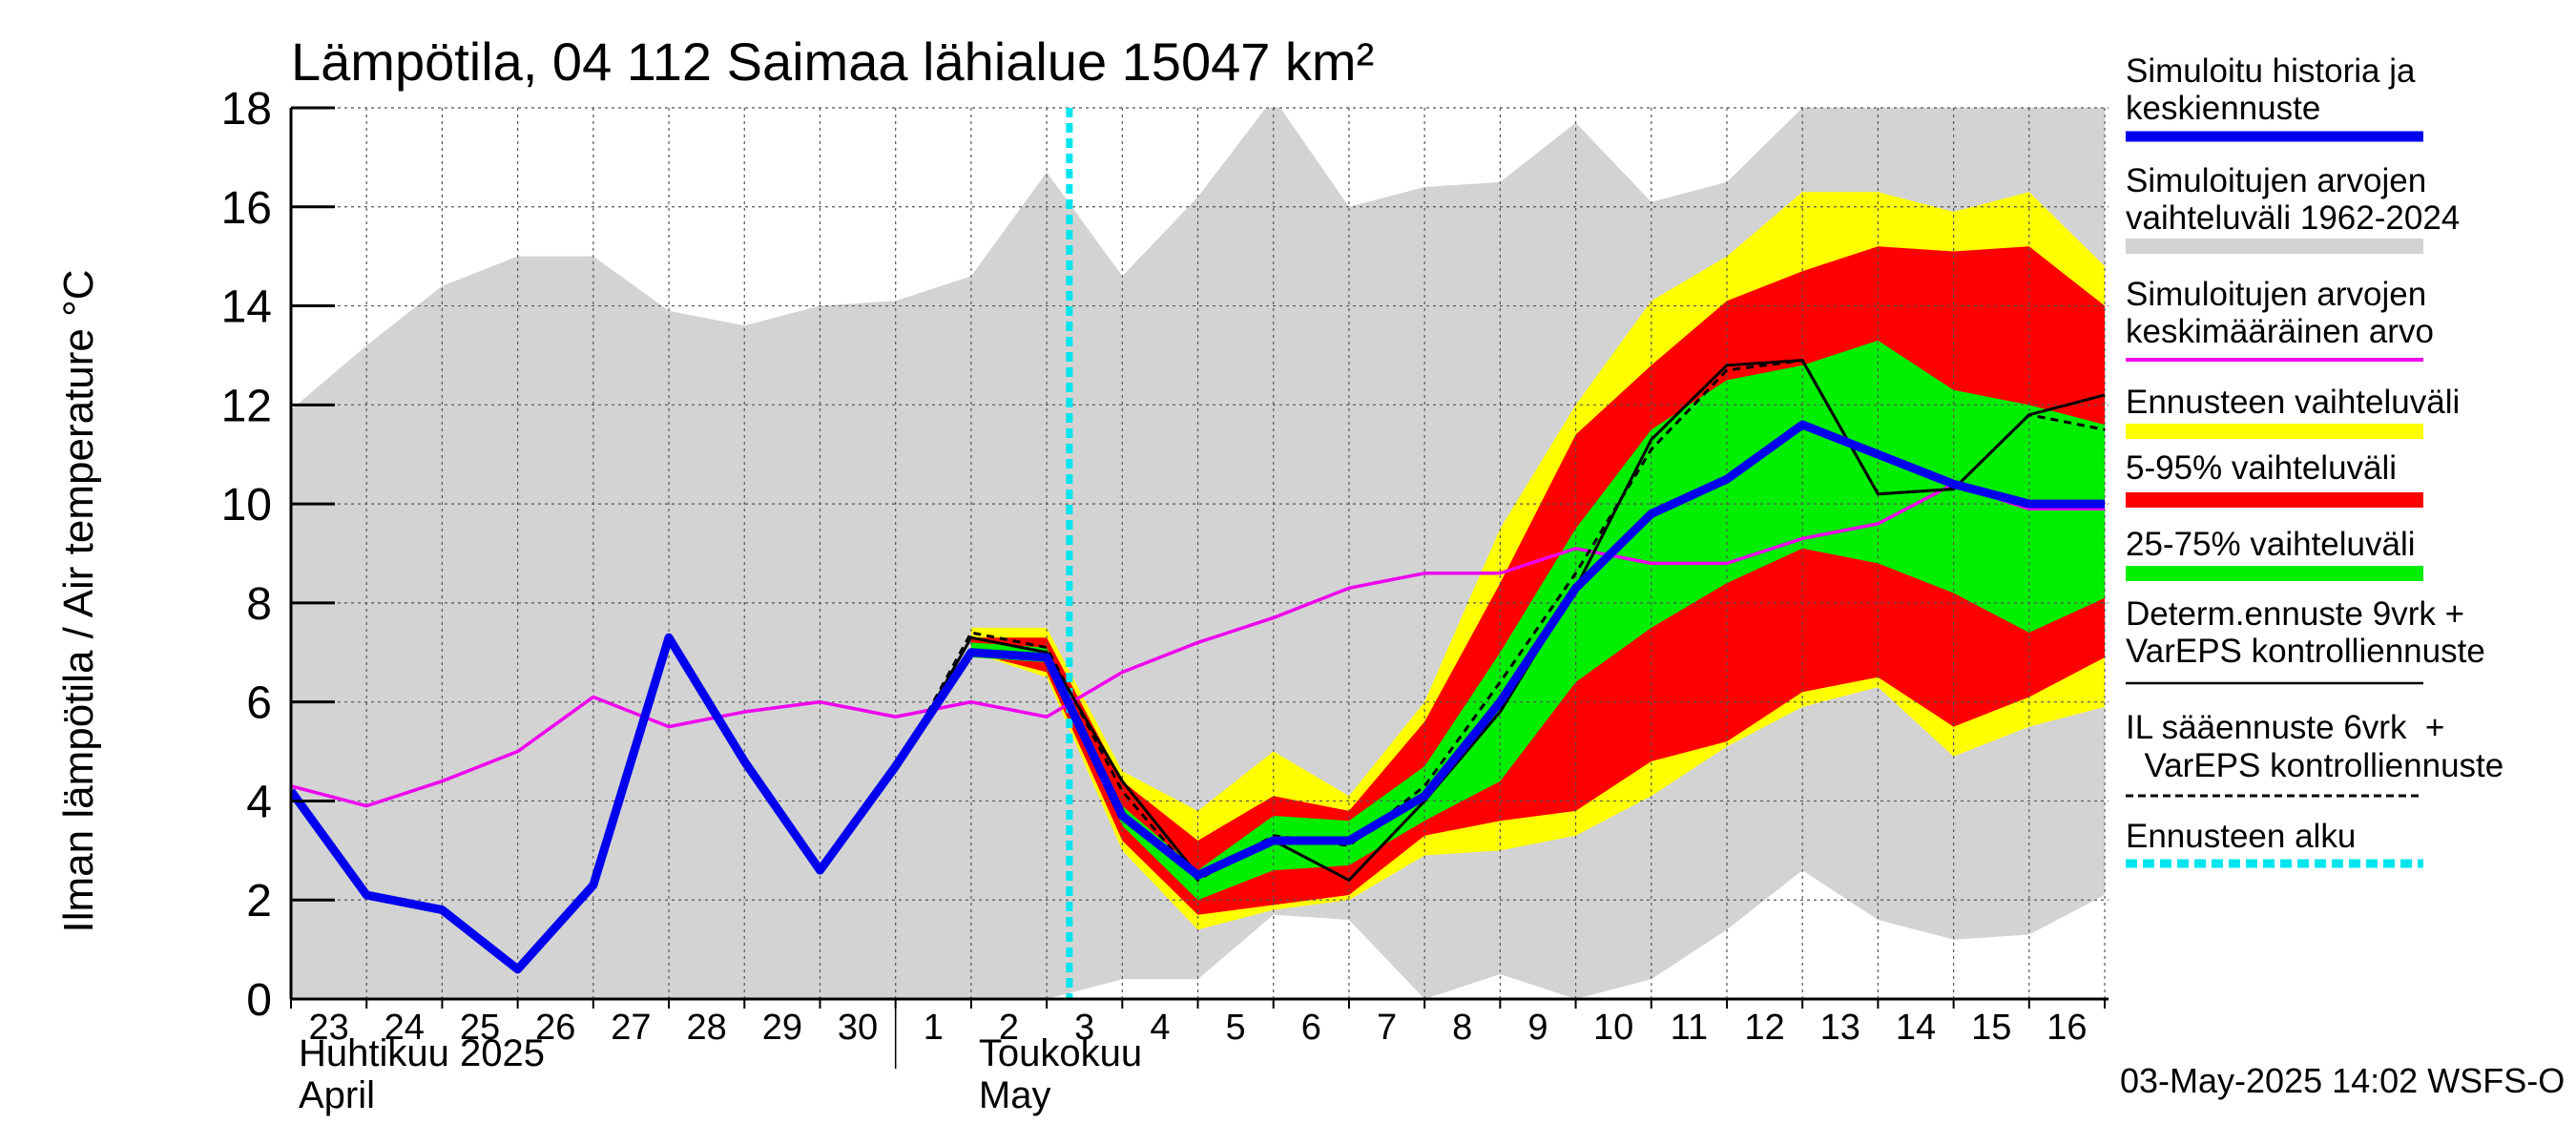 This screenshot has height=1145, width=2576. Describe the element at coordinates (259, 802) in the screenshot. I see `y-tick-label: 4` at that location.